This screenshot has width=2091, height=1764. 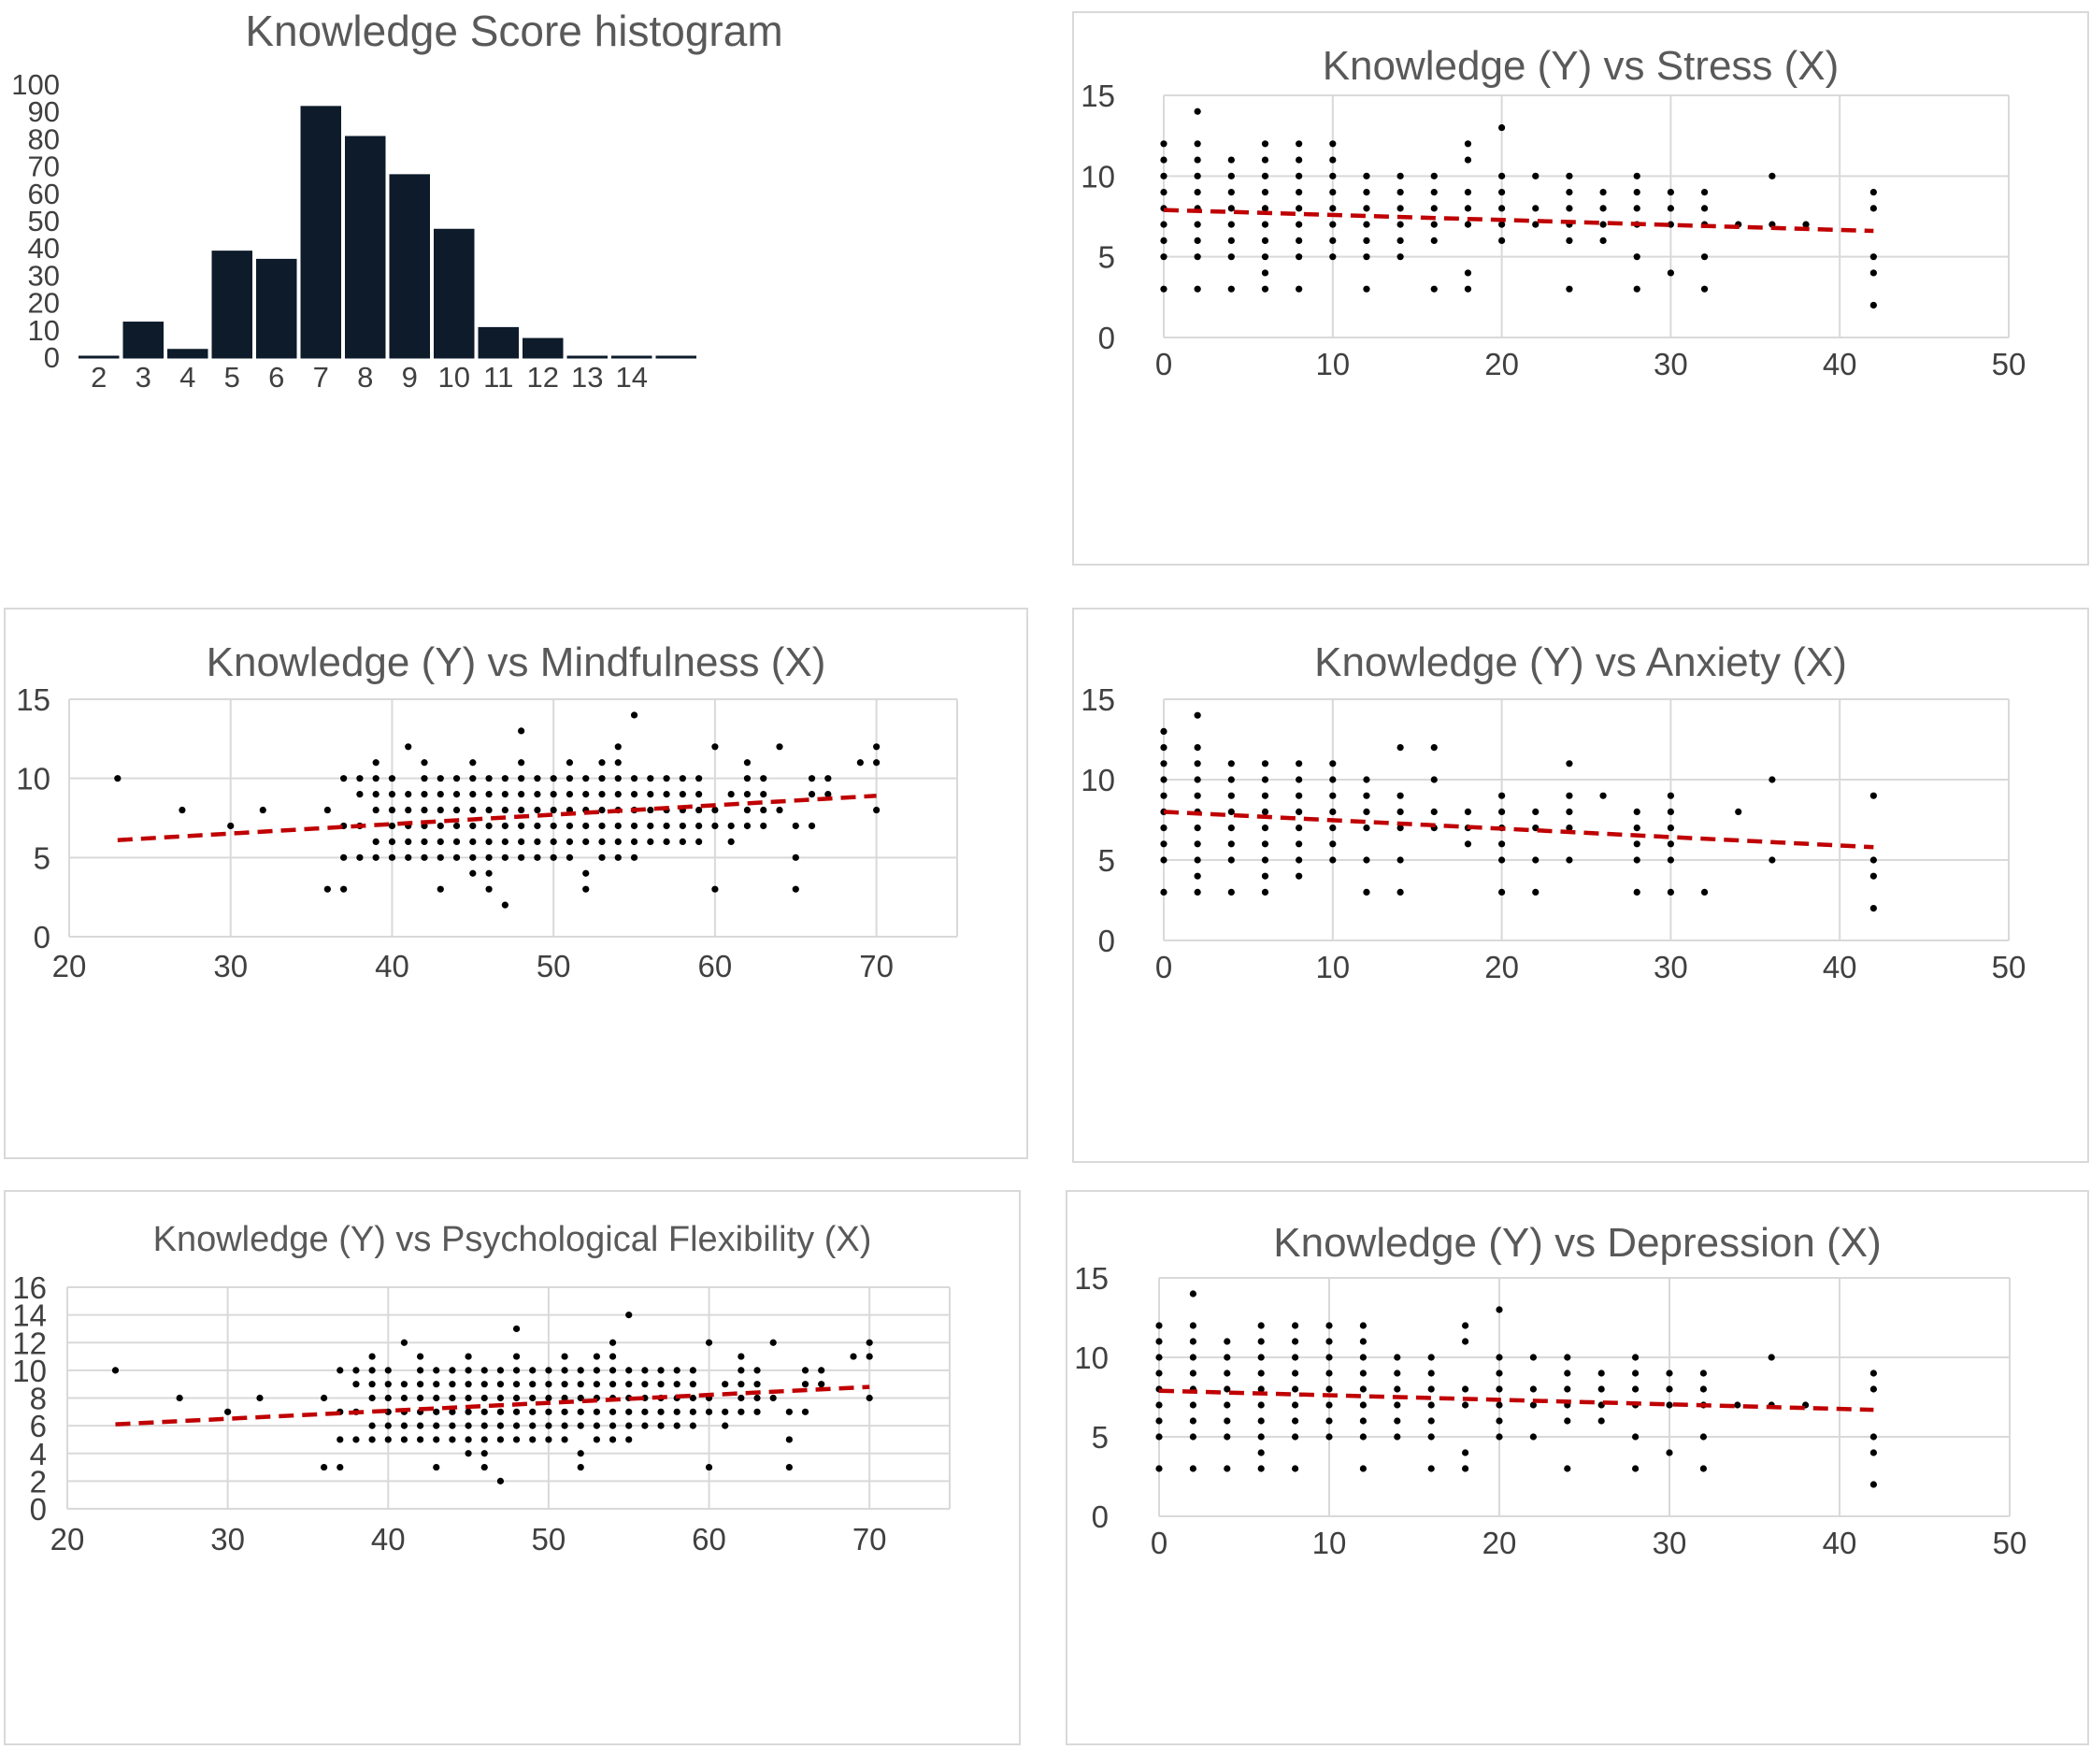 I want to click on anxiety-scatter-chart: 0 10 20 30 40 50 0 5 10 15, so click(x=1553, y=833).